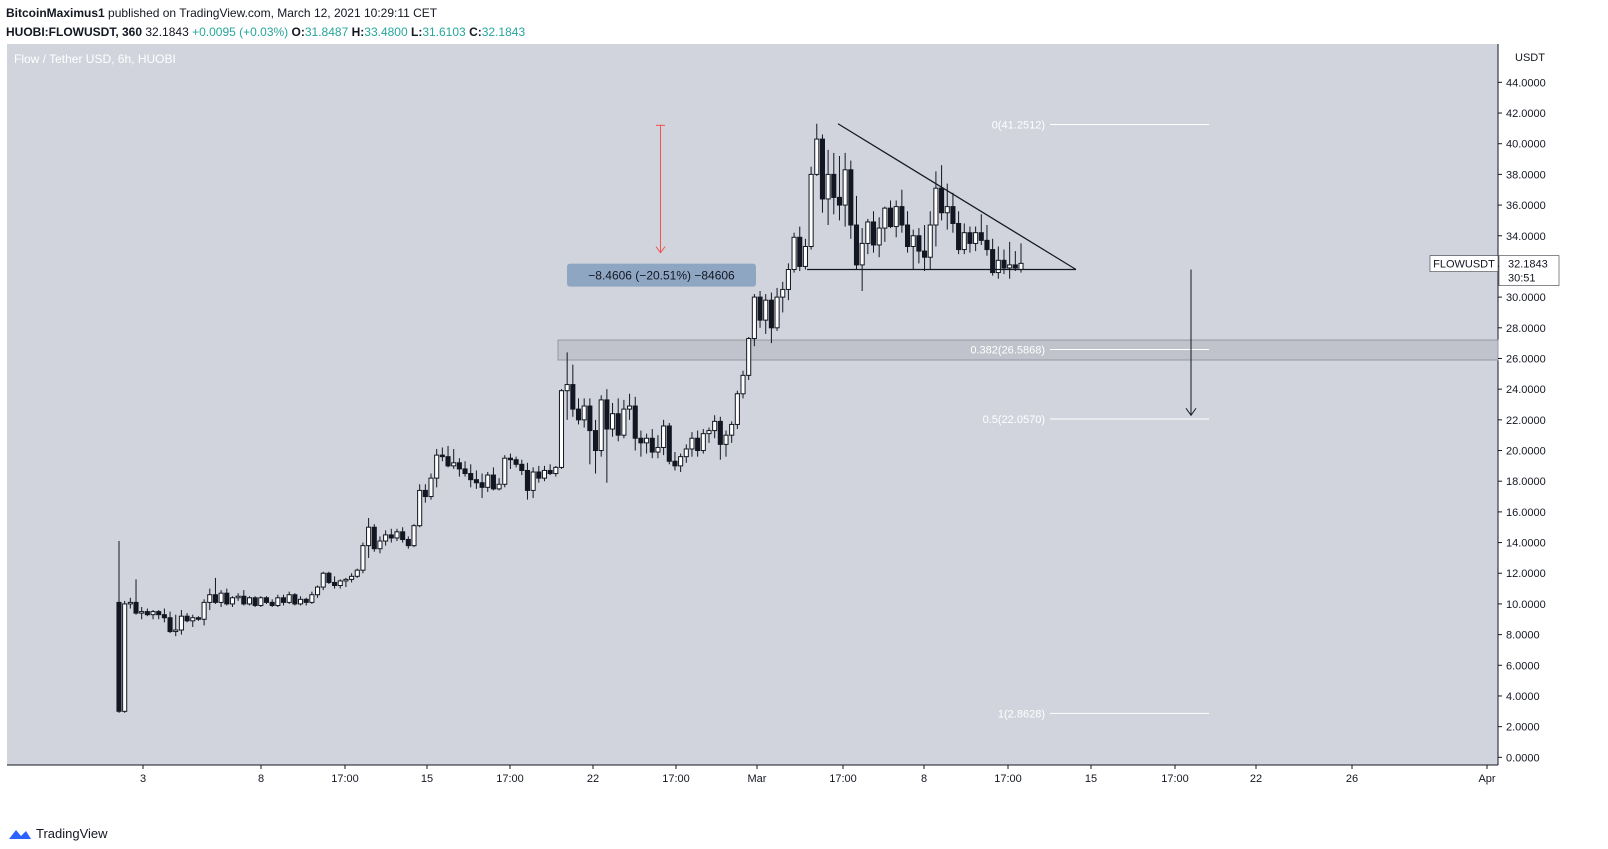 The image size is (1608, 849). I want to click on symbol-price-tag, so click(1464, 263).